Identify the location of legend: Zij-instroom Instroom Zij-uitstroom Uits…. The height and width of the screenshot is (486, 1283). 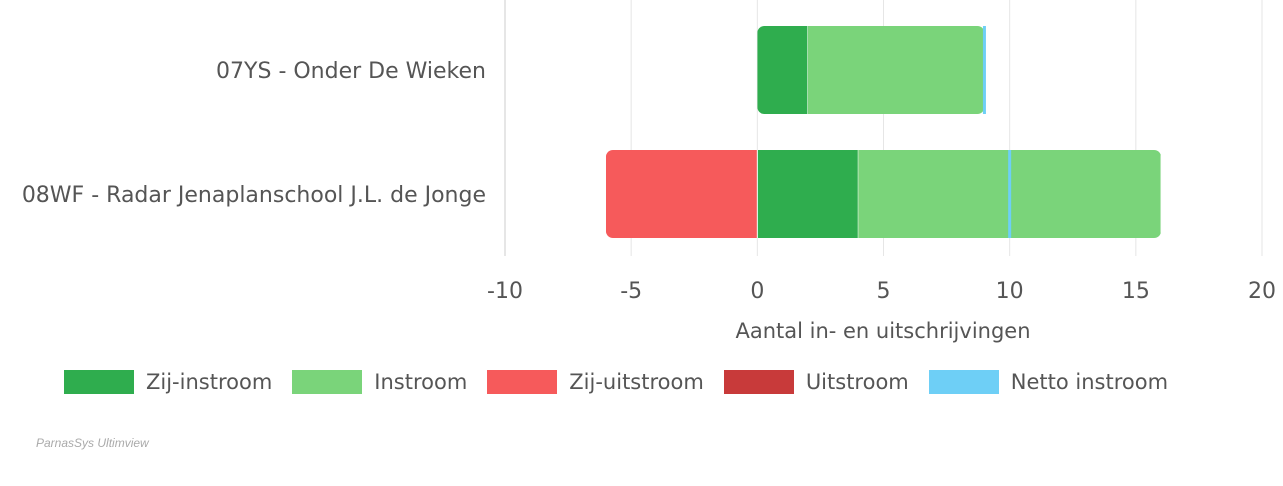
(626, 382).